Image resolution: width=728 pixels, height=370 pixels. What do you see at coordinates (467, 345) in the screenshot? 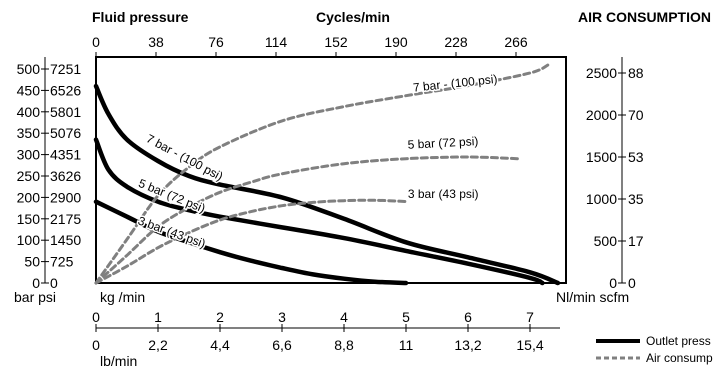
I see `lb-tick-label: 13,2` at bounding box center [467, 345].